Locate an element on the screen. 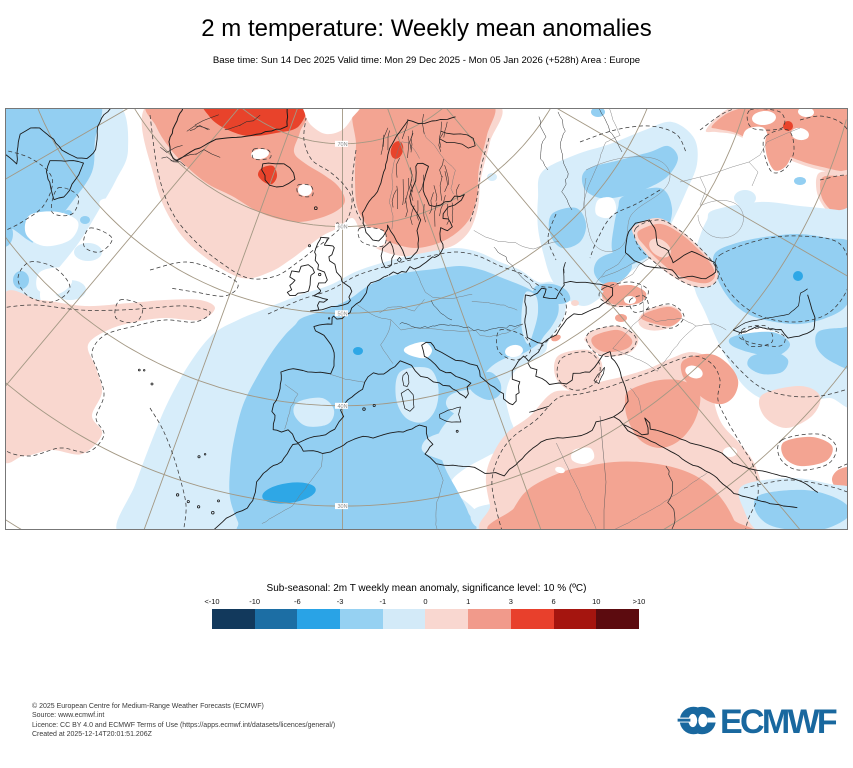 Image resolution: width=853 pixels, height=768 pixels. svg-text: 40N is located at coordinates (342, 407).